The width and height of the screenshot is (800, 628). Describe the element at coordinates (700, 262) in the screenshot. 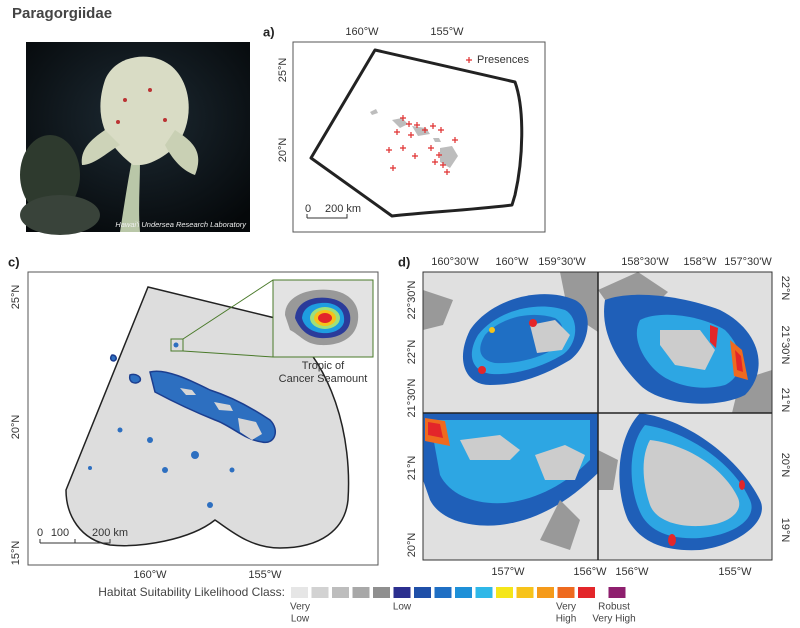

I see `lon-label: 158°W` at that location.